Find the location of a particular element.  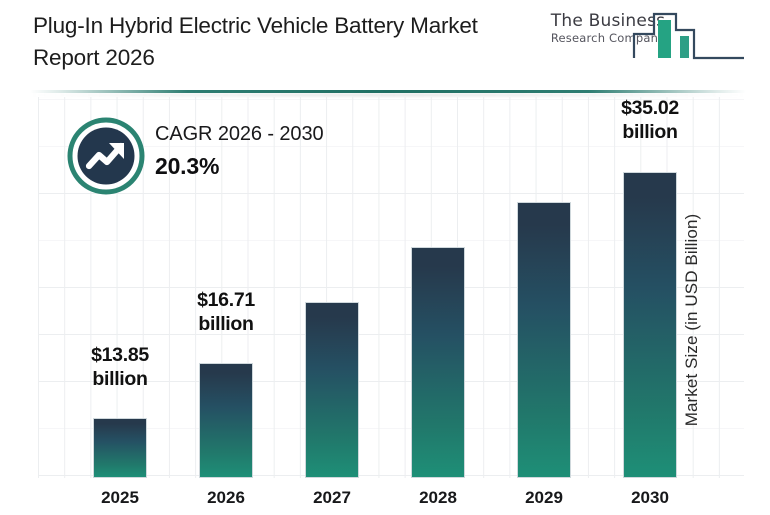

xtick-2028: 2028 is located at coordinates (438, 497).